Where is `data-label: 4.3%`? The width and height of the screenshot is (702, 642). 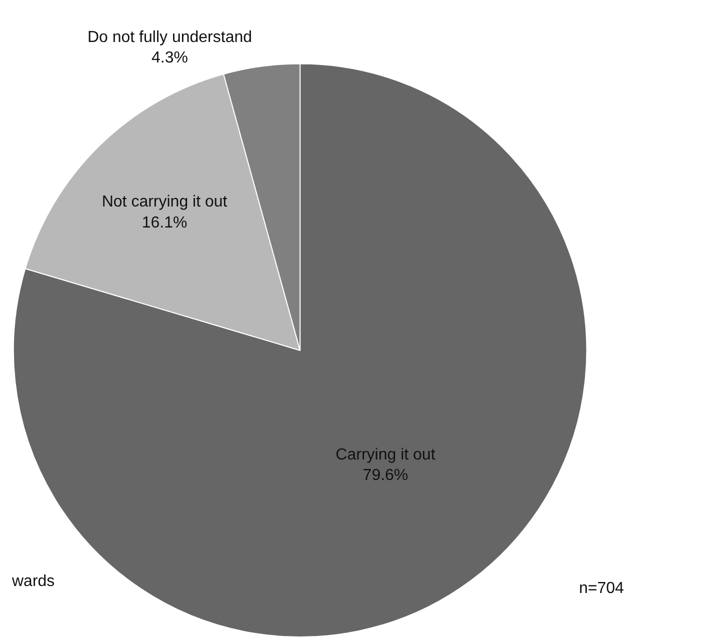
data-label: 4.3% is located at coordinates (169, 58).